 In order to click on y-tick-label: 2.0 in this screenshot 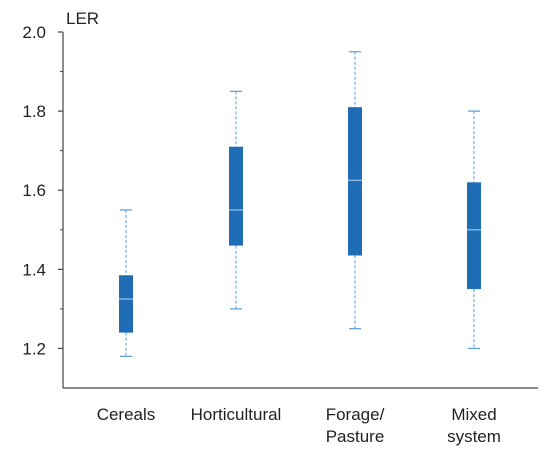, I will do `click(34, 32)`.